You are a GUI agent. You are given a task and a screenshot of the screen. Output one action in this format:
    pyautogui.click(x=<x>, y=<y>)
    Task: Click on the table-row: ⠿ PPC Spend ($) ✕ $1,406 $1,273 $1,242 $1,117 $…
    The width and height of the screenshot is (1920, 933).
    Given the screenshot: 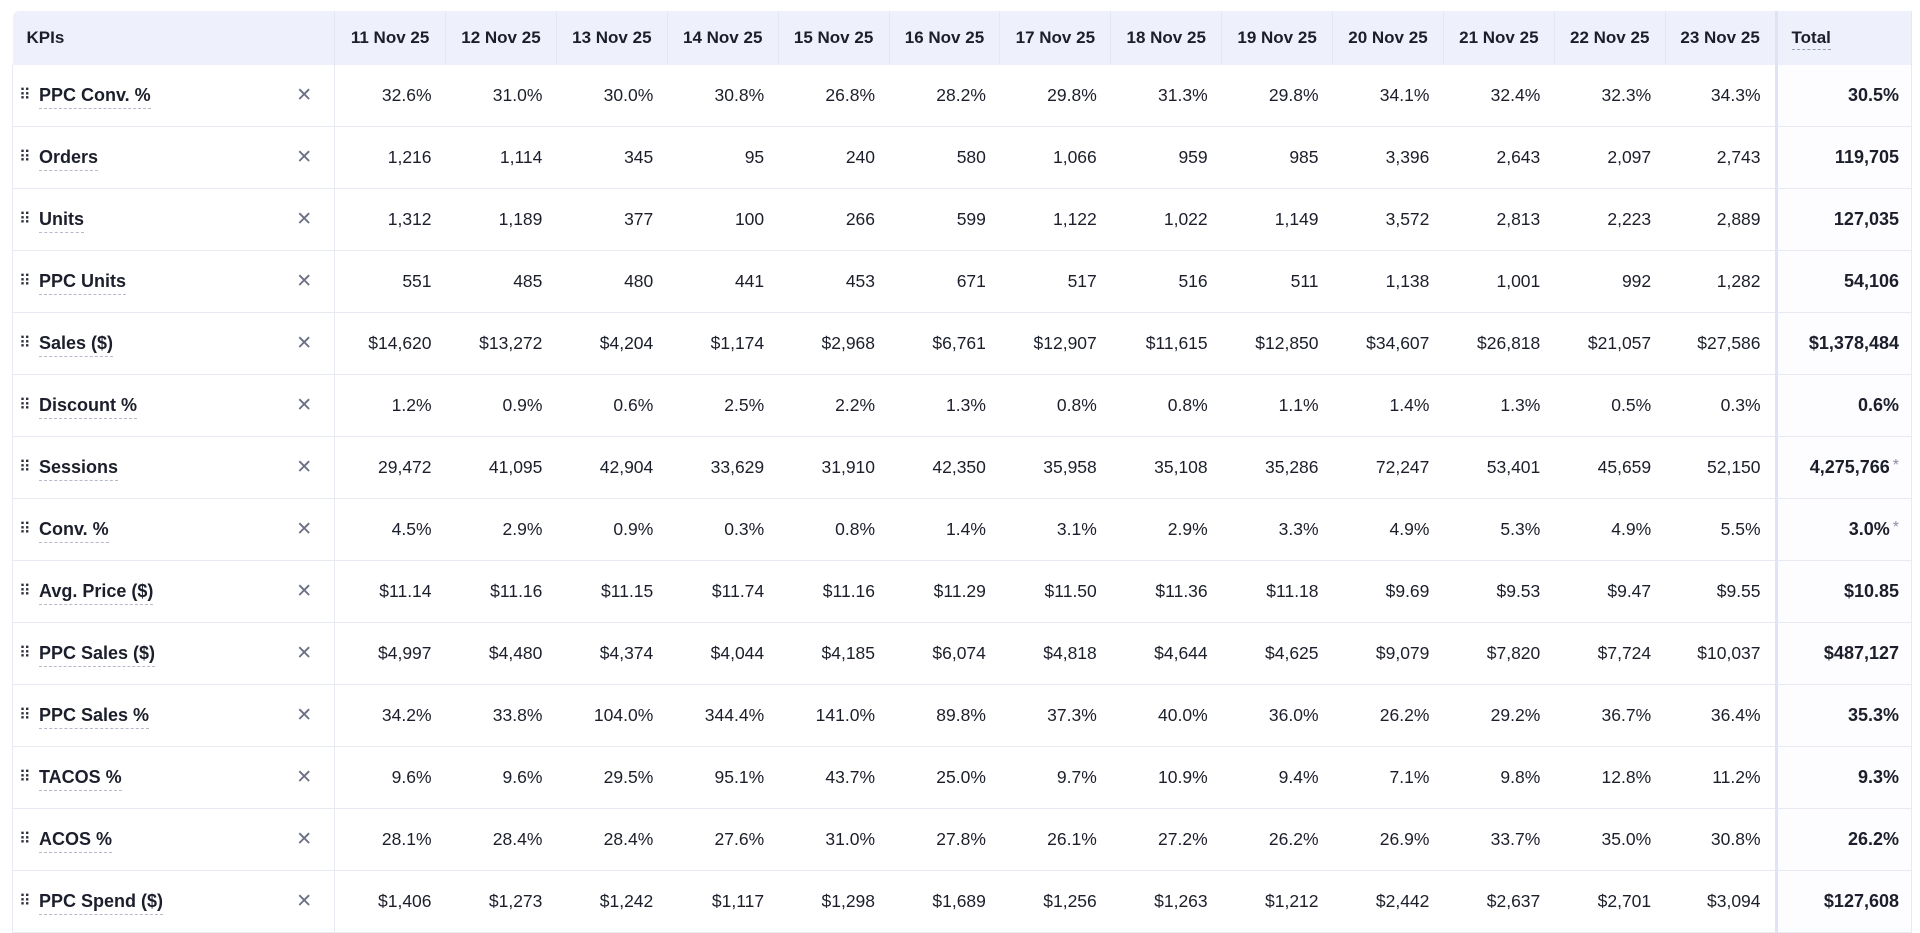 What is the action you would take?
    pyautogui.click(x=962, y=901)
    